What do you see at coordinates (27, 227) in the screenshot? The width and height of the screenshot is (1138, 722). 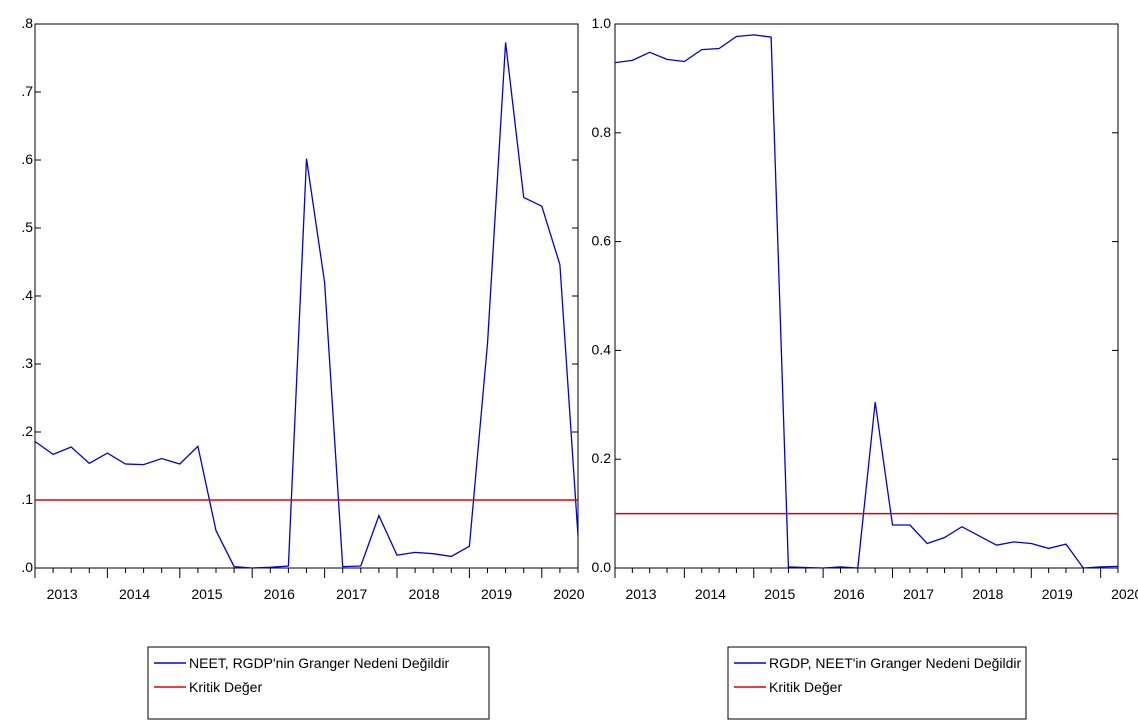 I see `y-tick-label: .5` at bounding box center [27, 227].